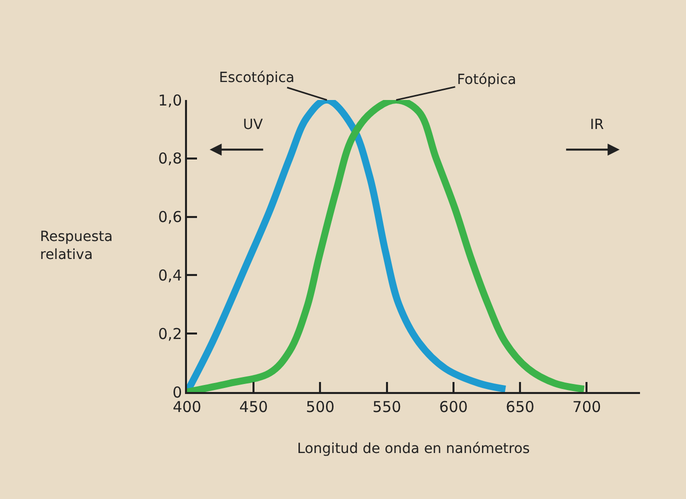 The image size is (686, 499). What do you see at coordinates (170, 159) in the screenshot?
I see `y-tick-label: 0,8` at bounding box center [170, 159].